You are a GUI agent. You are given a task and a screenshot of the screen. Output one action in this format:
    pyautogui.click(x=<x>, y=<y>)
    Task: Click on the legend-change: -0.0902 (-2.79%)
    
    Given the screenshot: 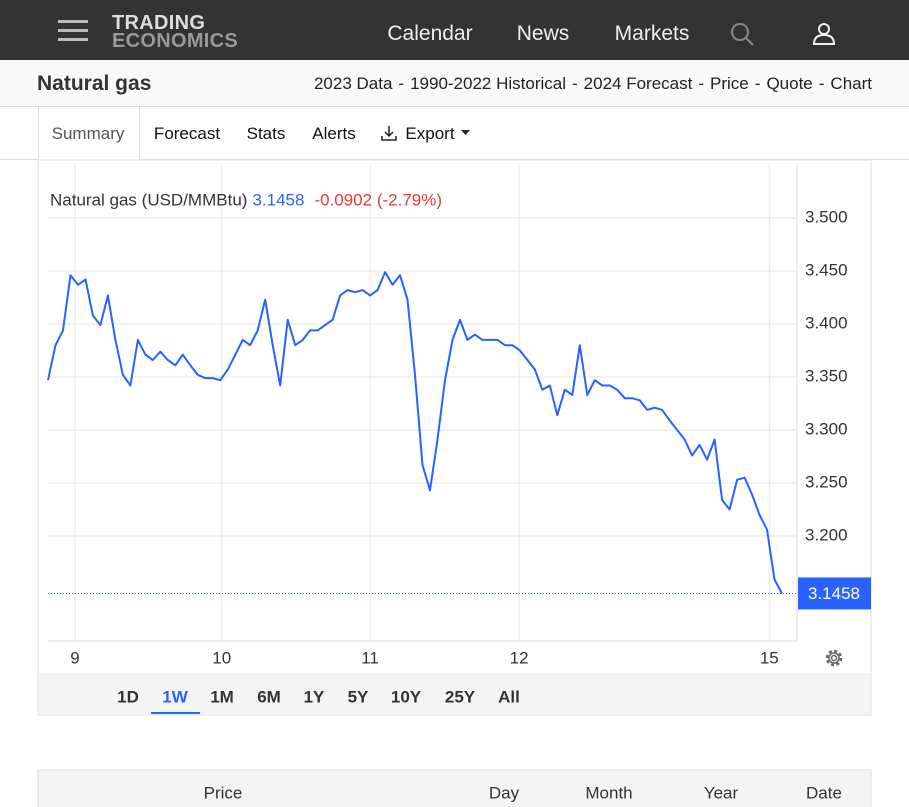 What is the action you would take?
    pyautogui.click(x=378, y=199)
    